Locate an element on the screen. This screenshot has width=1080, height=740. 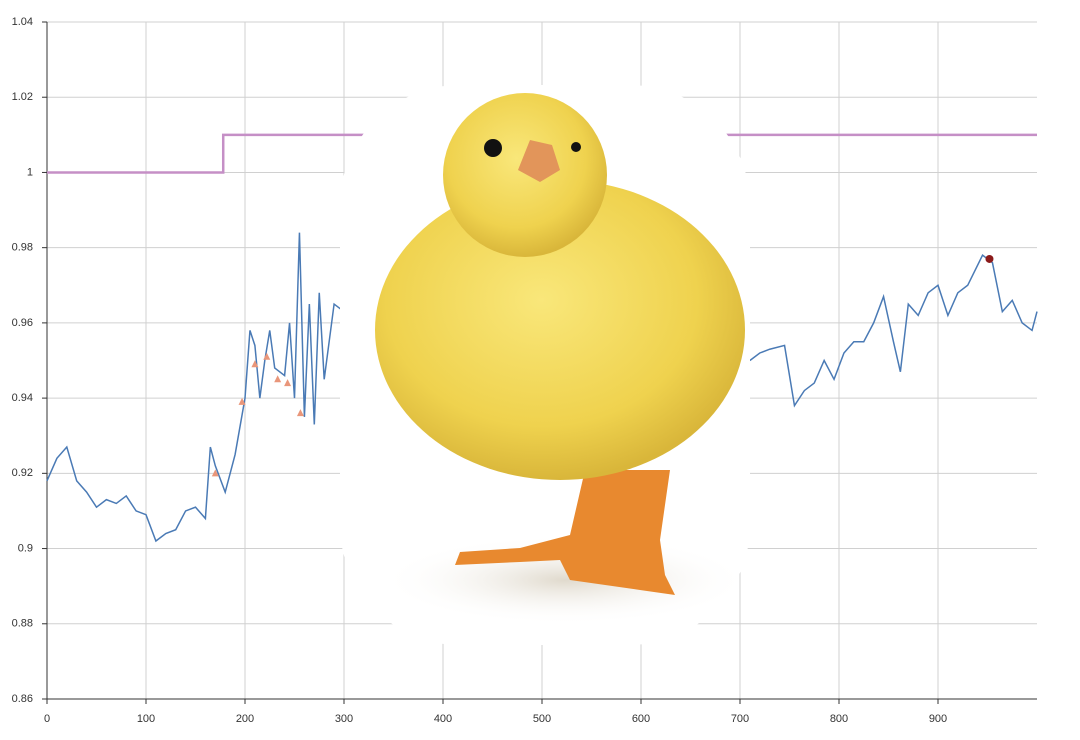
x-tick-label: 900 is located at coordinates (938, 719).